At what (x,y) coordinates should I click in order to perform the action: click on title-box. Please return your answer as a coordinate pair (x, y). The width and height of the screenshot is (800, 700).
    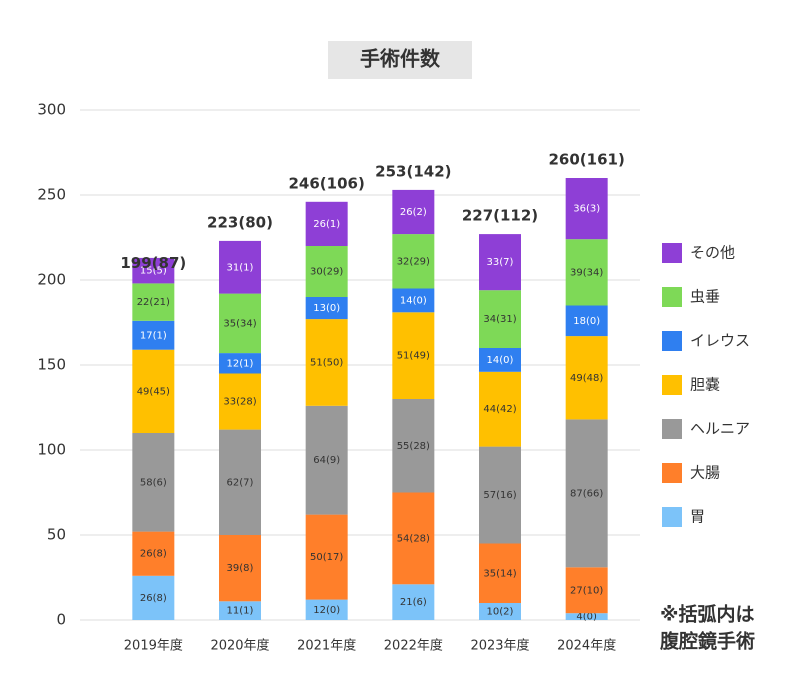
    Looking at the image, I should click on (400, 60).